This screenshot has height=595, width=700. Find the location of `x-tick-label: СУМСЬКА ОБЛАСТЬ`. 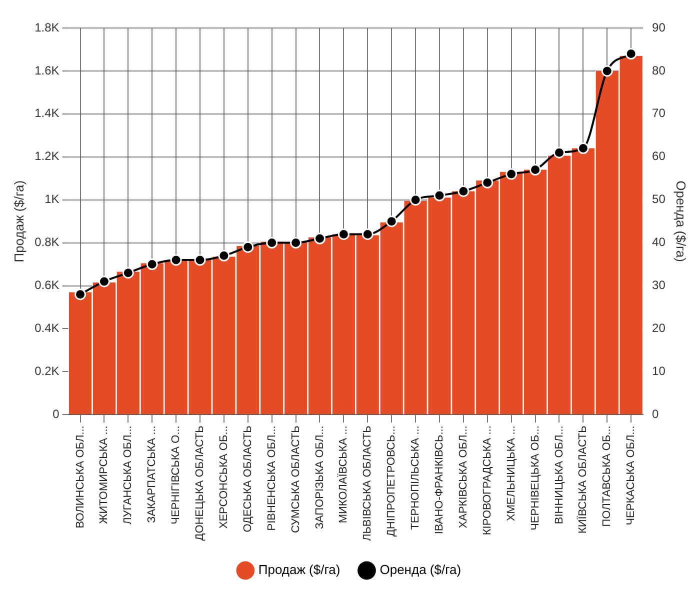

x-tick-label: СУМСЬКА ОБЛАСТЬ is located at coordinates (296, 479).